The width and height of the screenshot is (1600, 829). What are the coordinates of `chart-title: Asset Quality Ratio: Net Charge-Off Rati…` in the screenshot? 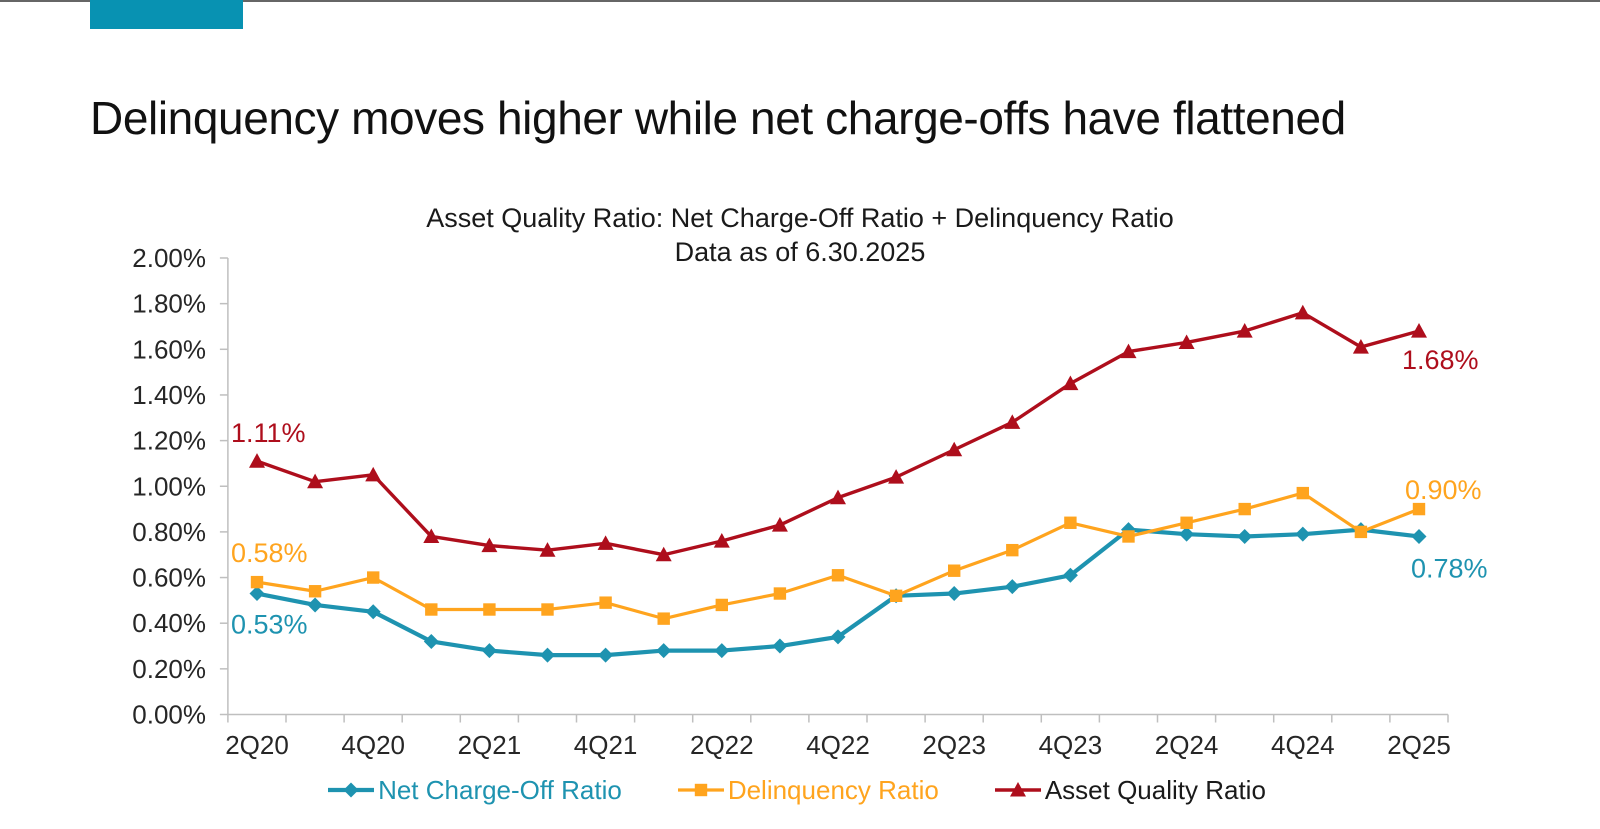 It's located at (800, 235).